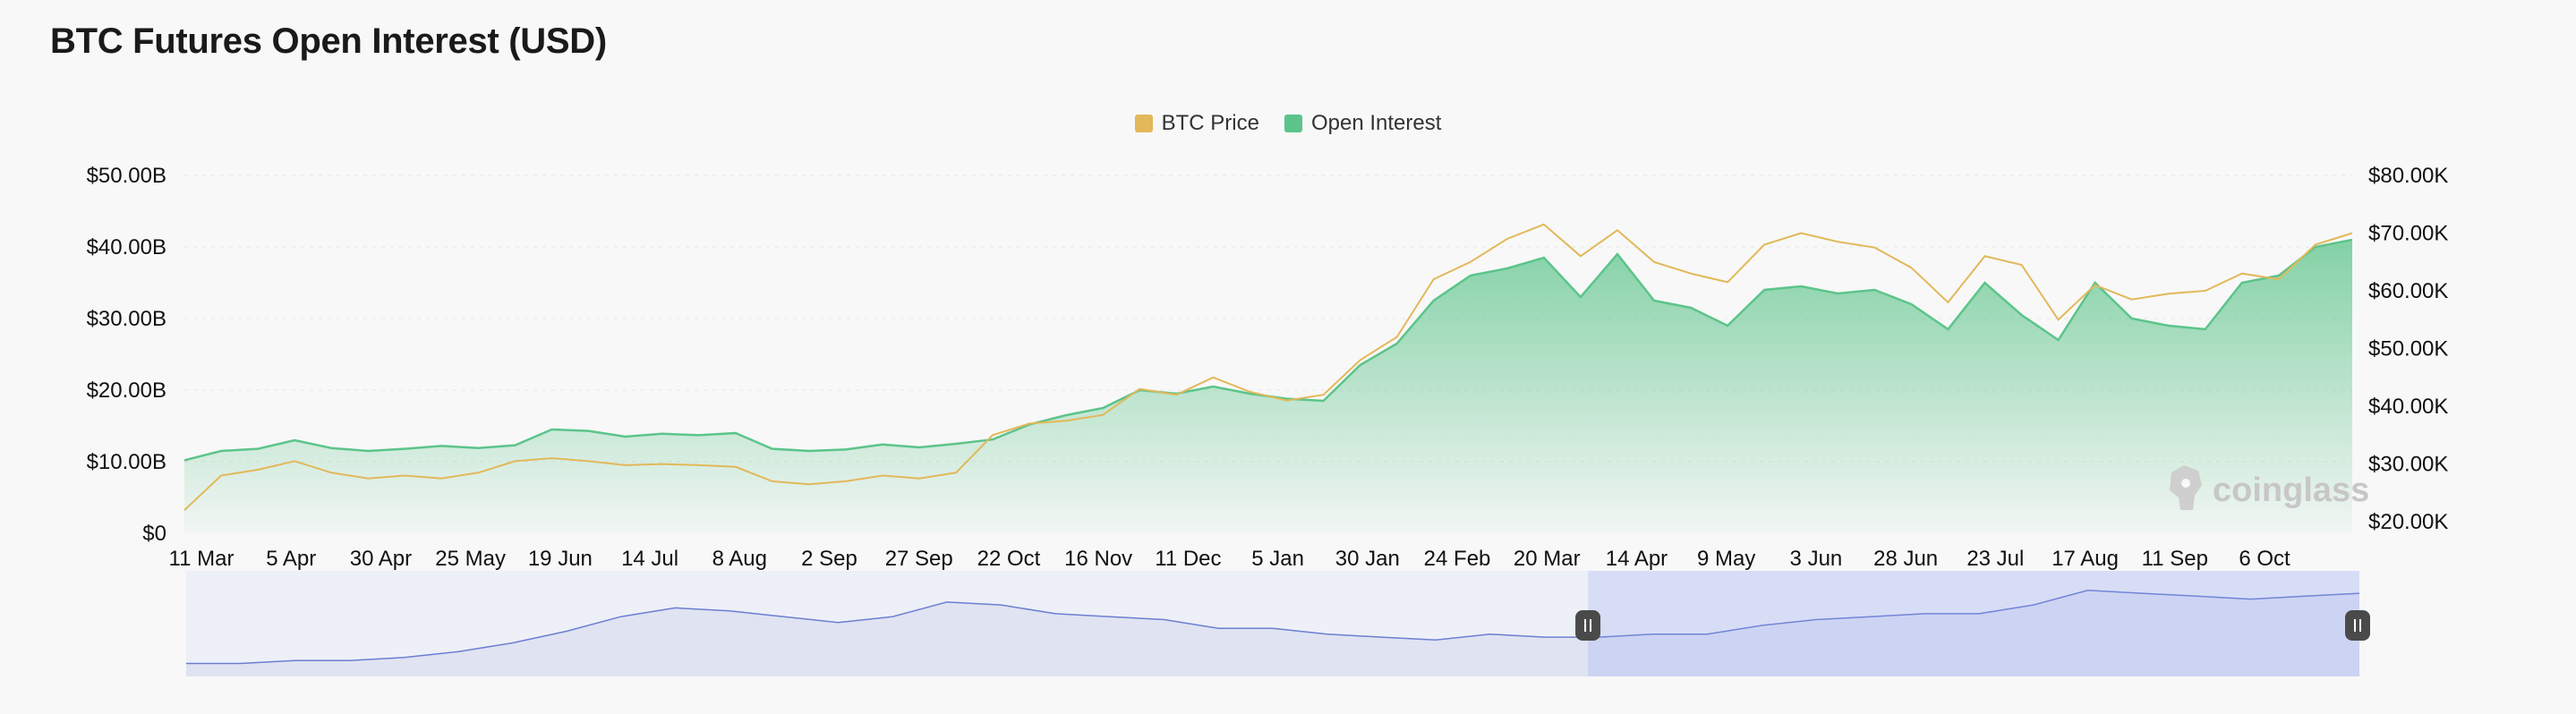  Describe the element at coordinates (126, 176) in the screenshot. I see `left-axis-tick: $50.00B` at that location.